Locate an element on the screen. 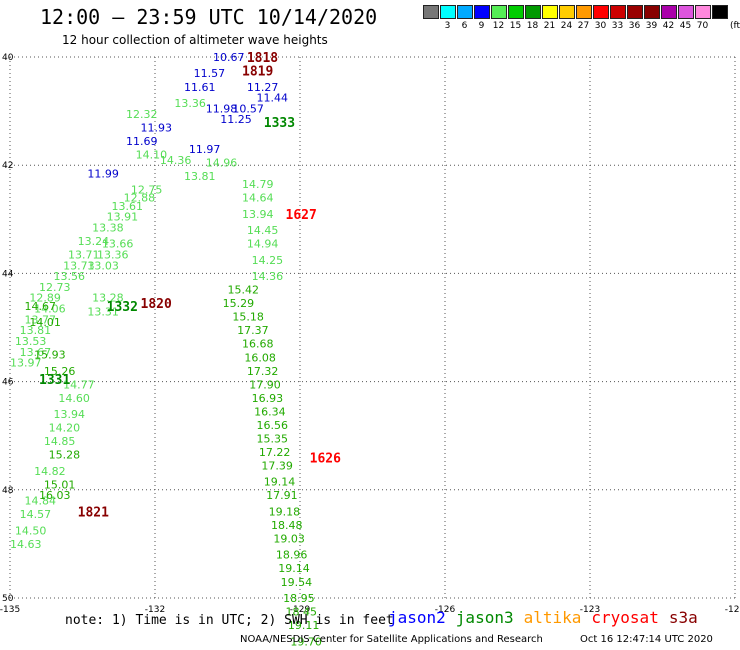  colorbar-label: 33 is located at coordinates (617, 26).